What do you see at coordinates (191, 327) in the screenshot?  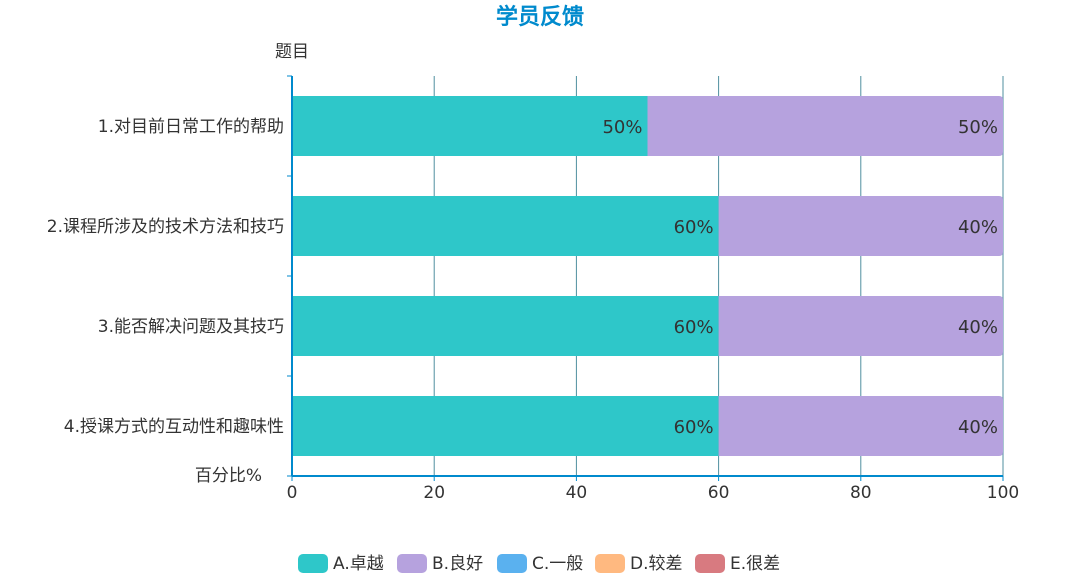 I see `y-tick-label: 3.能否解决问题及其技巧` at bounding box center [191, 327].